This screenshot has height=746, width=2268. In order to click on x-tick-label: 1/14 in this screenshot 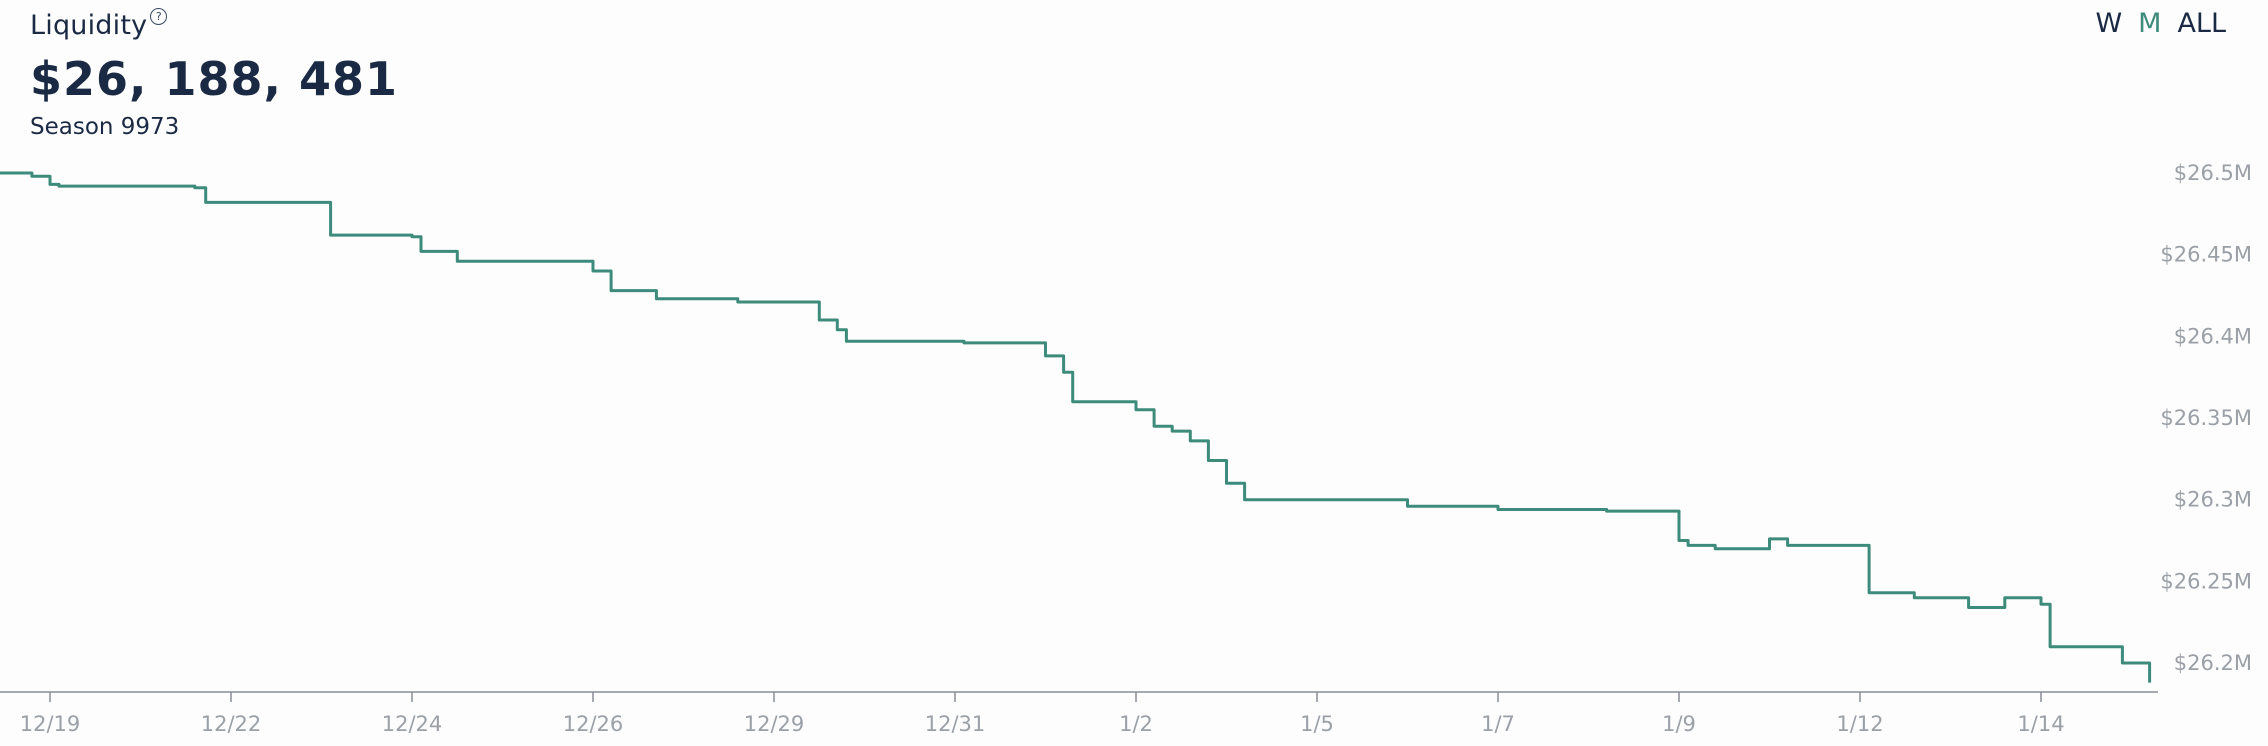, I will do `click(2040, 724)`.